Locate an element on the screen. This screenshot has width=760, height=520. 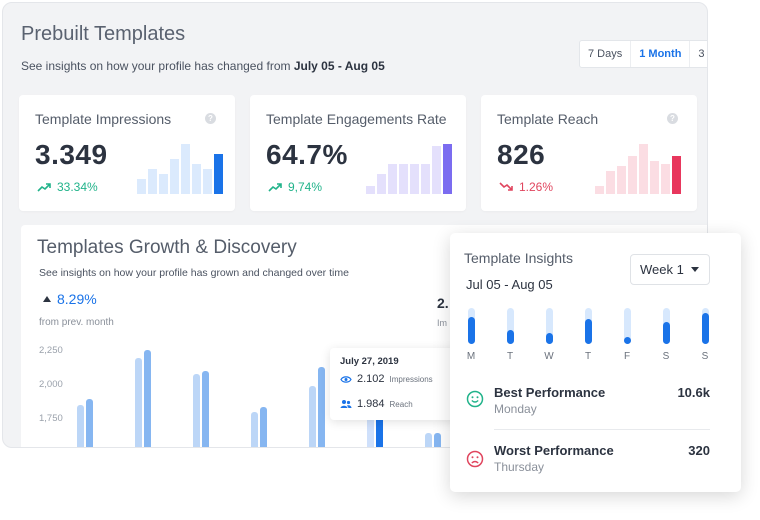
growth-secondary-value: 2. is located at coordinates (443, 303).